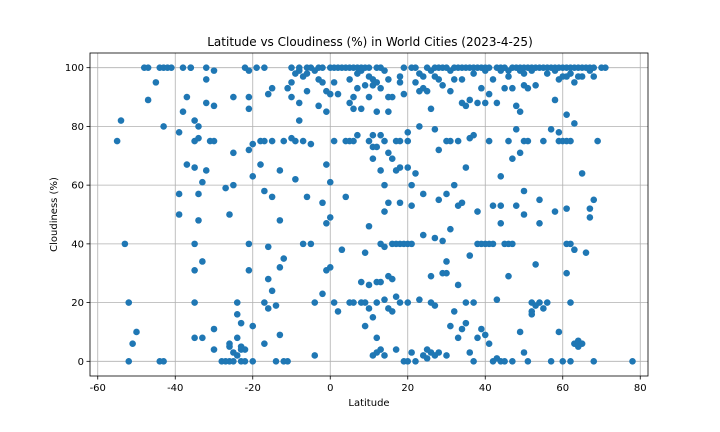 Image resolution: width=720 pixels, height=432 pixels. Describe the element at coordinates (54, 214) in the screenshot. I see `y-axis-label: Cloudiness (%)` at that location.